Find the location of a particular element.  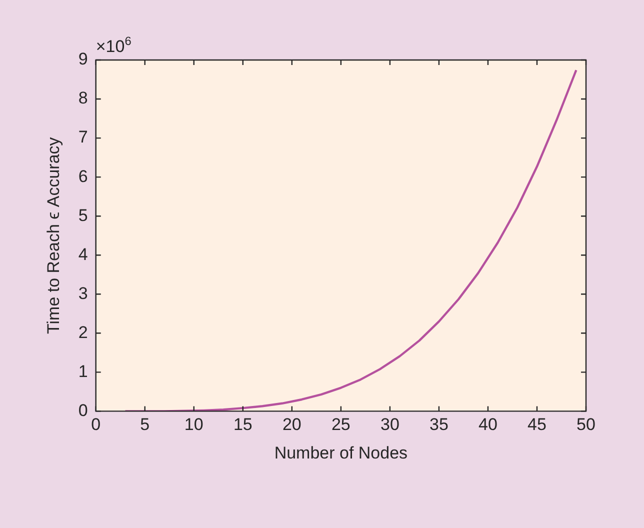

y-tick-label: 0 is located at coordinates (83, 410).